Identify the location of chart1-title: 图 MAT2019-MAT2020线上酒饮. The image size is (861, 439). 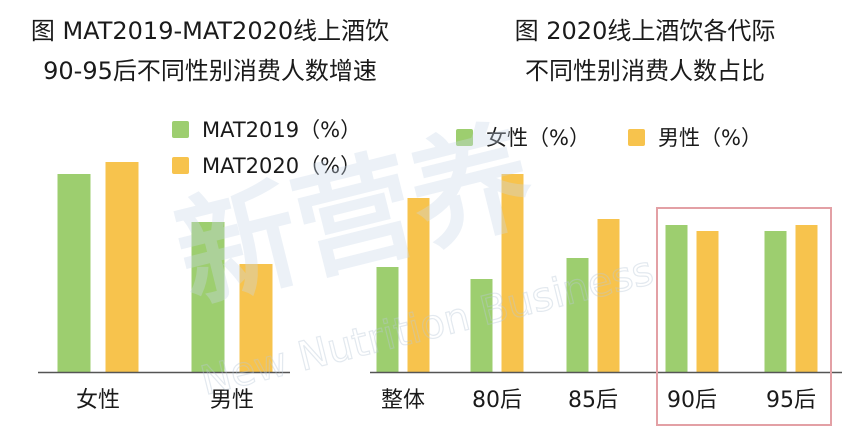
(210, 31).